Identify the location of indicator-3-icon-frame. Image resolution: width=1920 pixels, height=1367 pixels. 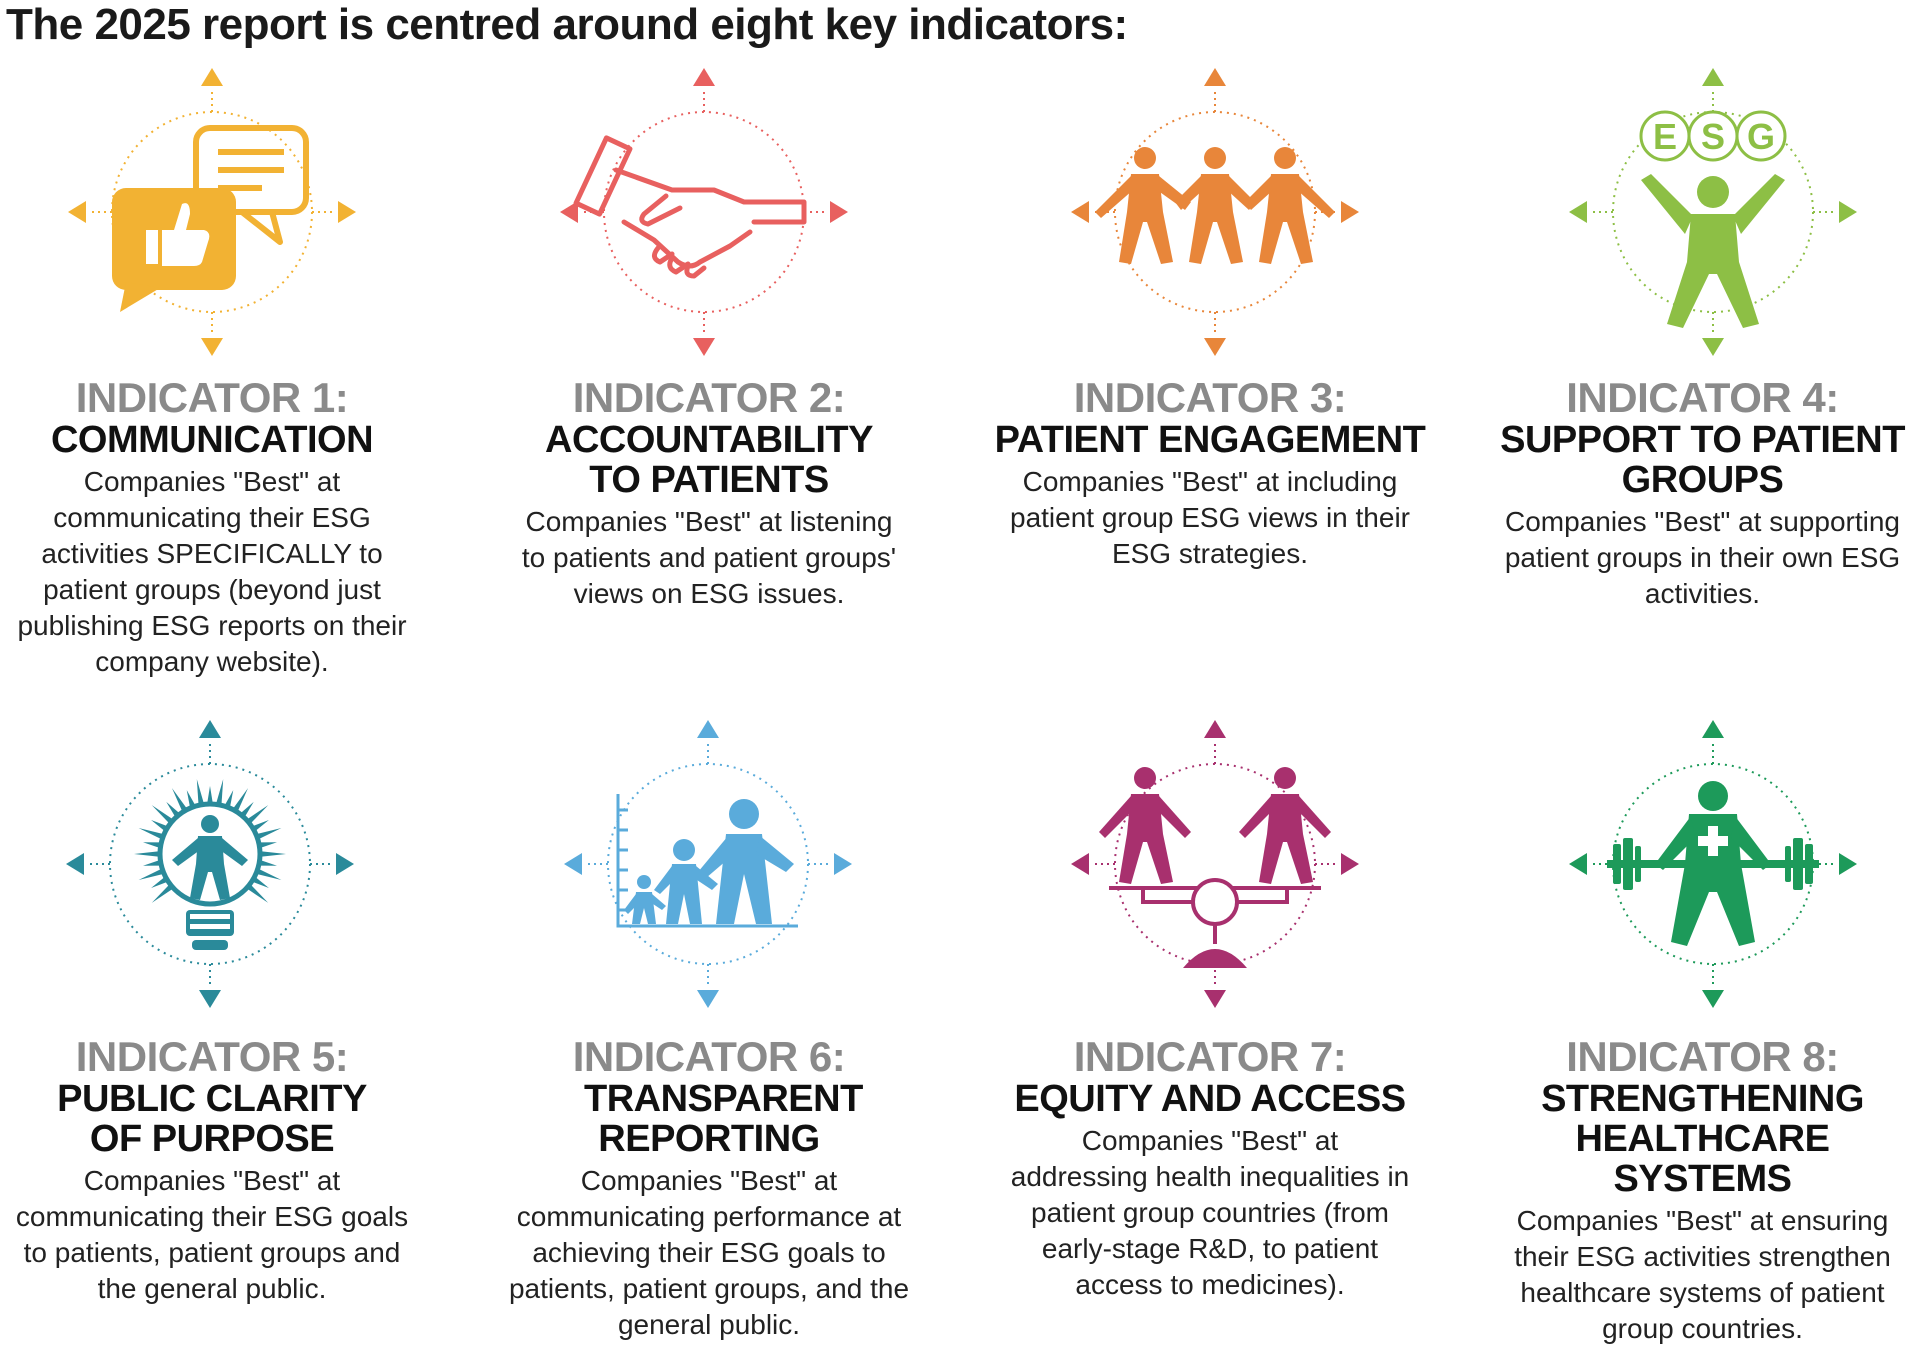
(1215, 212).